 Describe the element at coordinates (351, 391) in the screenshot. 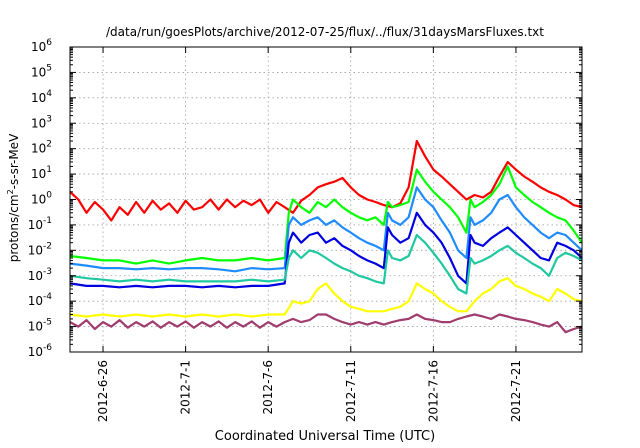

I see `x-tick-label: 2012-7-11` at that location.